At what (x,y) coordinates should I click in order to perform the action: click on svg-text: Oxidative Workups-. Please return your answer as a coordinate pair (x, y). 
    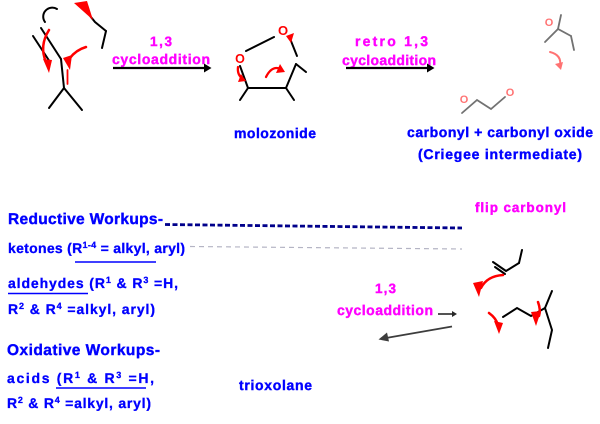
    Looking at the image, I should click on (83, 350).